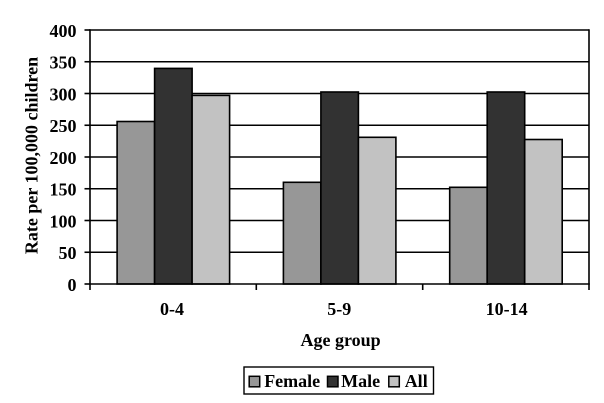 The height and width of the screenshot is (403, 604). Describe the element at coordinates (32, 155) in the screenshot. I see `svg-text: Rate per 100,000 children` at that location.